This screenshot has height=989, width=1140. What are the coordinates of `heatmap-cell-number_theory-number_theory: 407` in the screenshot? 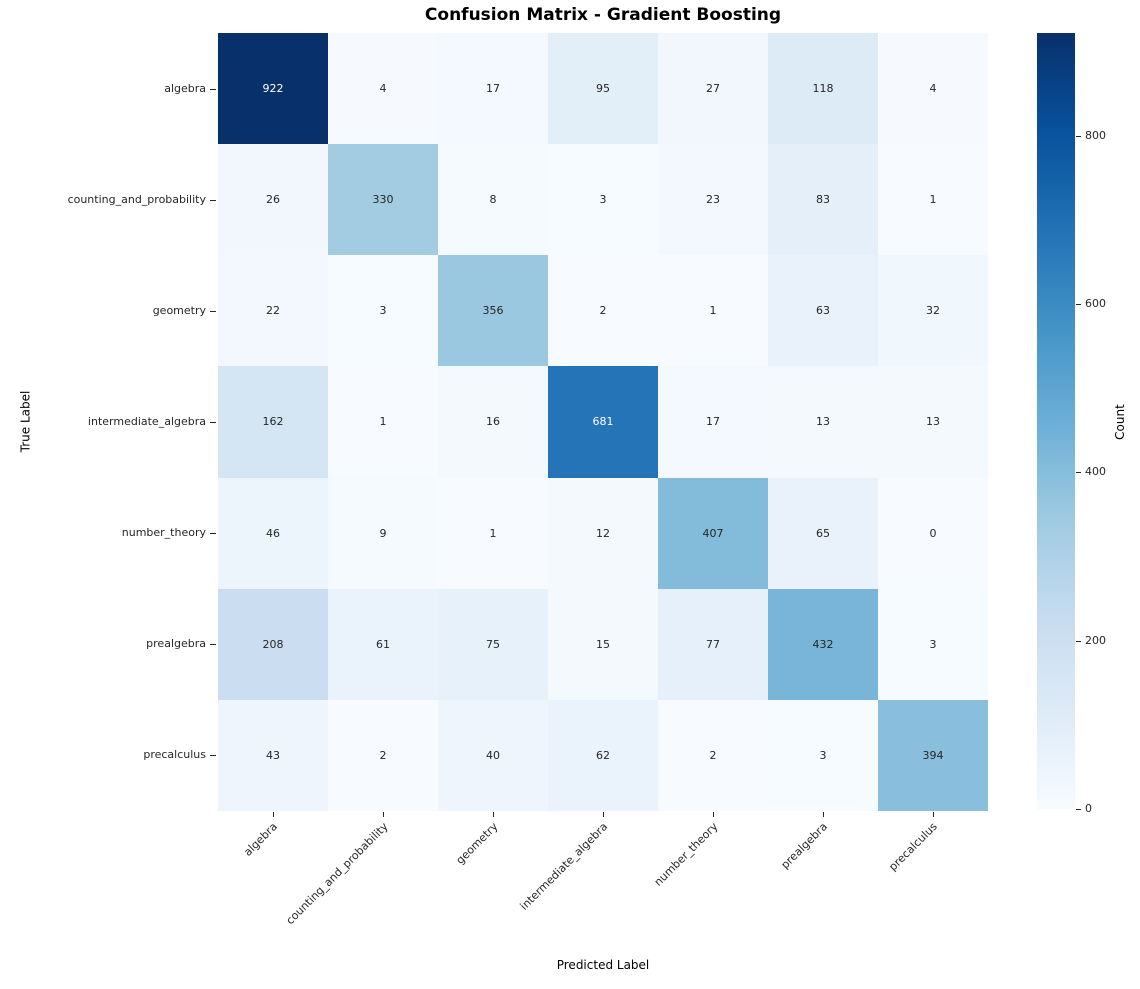 It's located at (713, 533).